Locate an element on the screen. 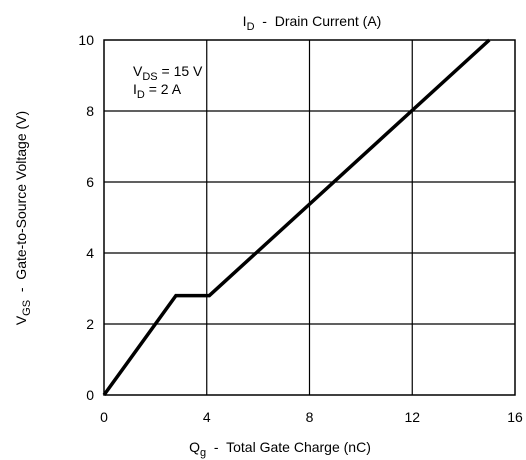 The image size is (526, 460). annotation-vds-sub: DS is located at coordinates (149, 77).